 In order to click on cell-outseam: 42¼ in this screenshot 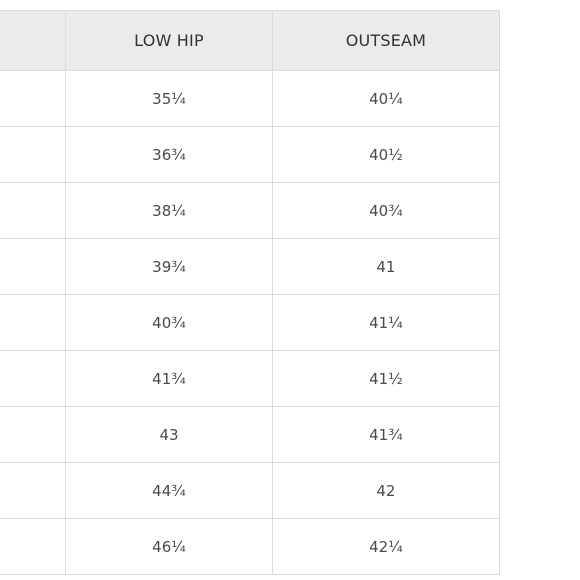, I will do `click(386, 546)`.